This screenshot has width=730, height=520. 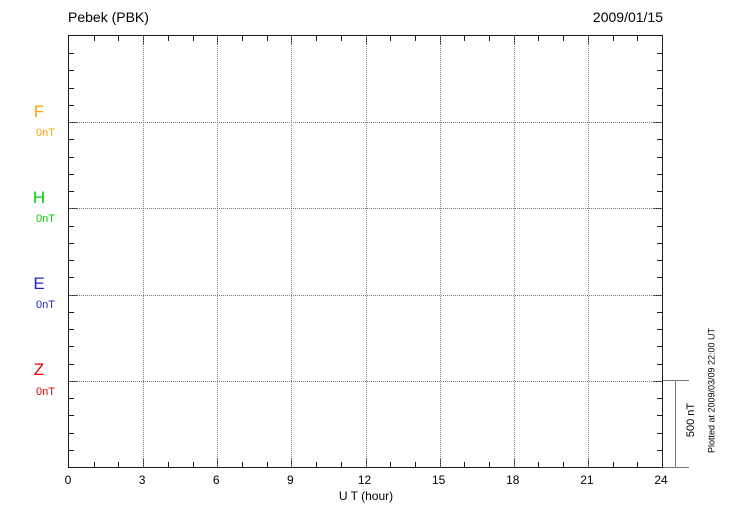 I want to click on channel-baseline-e: 0nT, so click(x=45, y=305).